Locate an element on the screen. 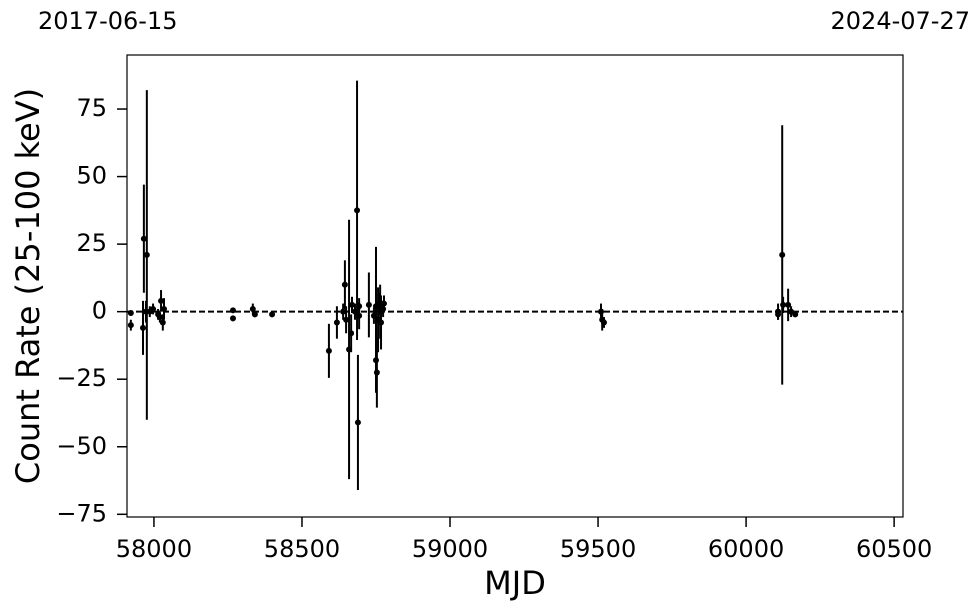  x-tick-label: 59000 is located at coordinates (450, 549).